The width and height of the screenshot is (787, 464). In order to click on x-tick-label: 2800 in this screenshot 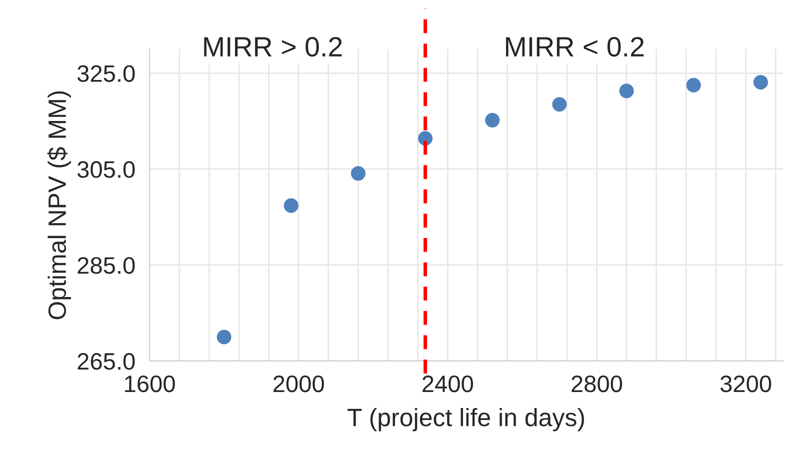, I will do `click(597, 384)`.